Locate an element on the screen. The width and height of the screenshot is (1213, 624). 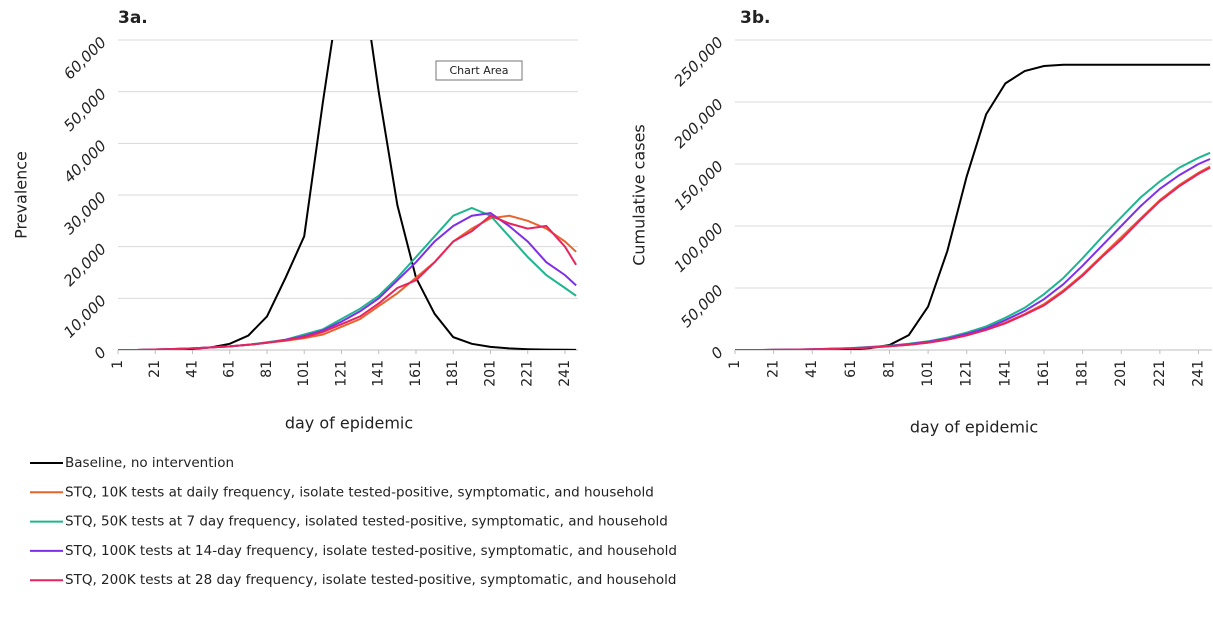
y-tick-label: 200,000 is located at coordinates (698, 123).